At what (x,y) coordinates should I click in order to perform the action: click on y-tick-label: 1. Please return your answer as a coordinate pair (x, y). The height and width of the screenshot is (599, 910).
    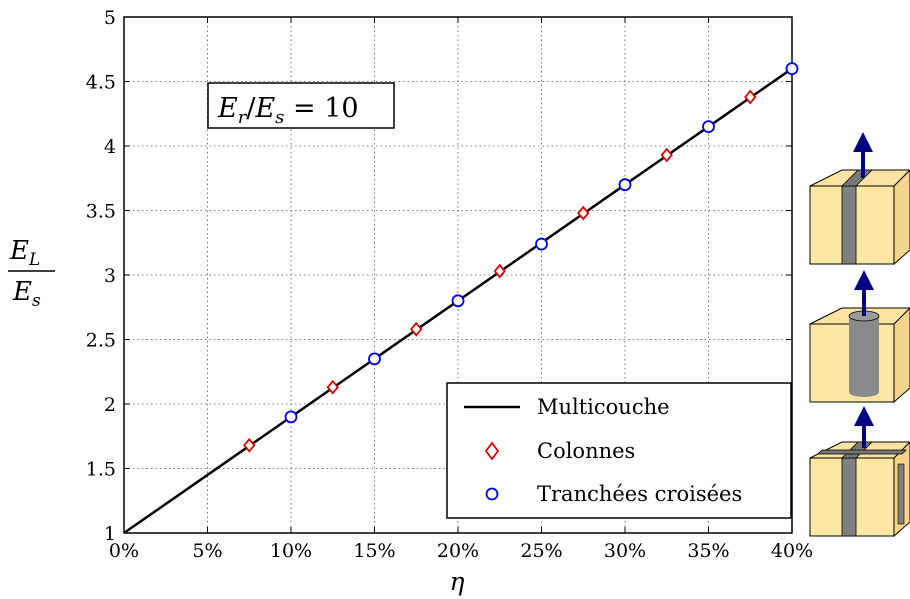
    Looking at the image, I should click on (110, 534).